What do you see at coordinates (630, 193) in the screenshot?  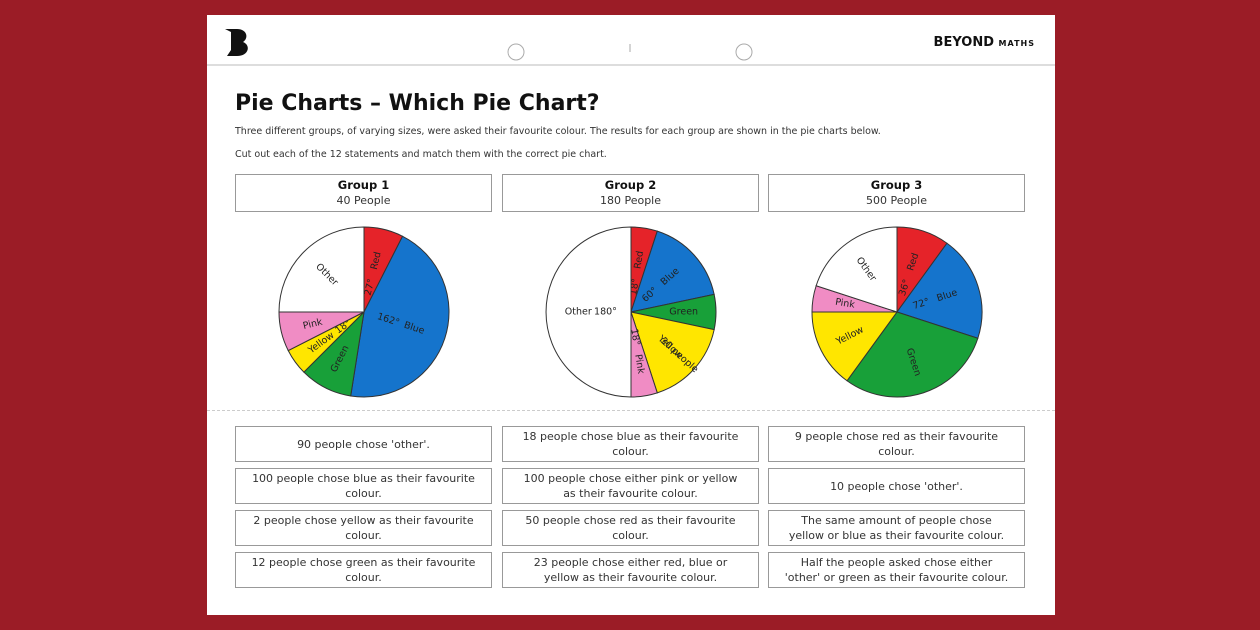 I see `group-header: Group 2 180 People` at bounding box center [630, 193].